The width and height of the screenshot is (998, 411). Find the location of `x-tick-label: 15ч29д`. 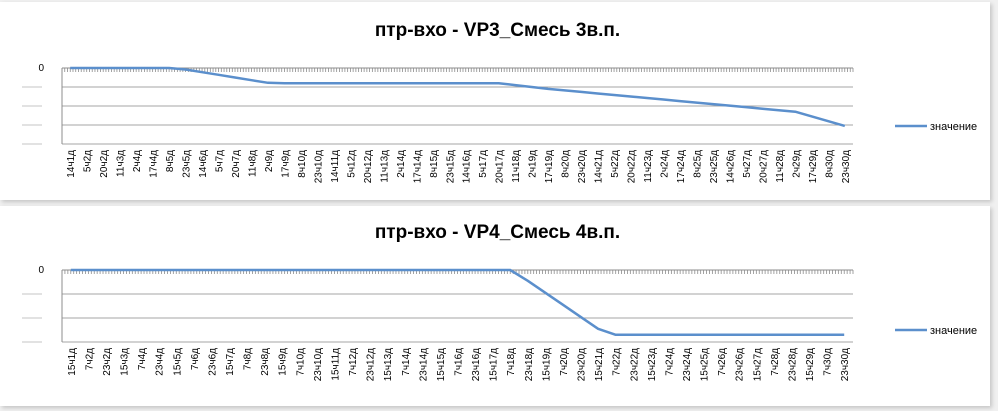

x-tick-label: 15ч29д is located at coordinates (810, 364).